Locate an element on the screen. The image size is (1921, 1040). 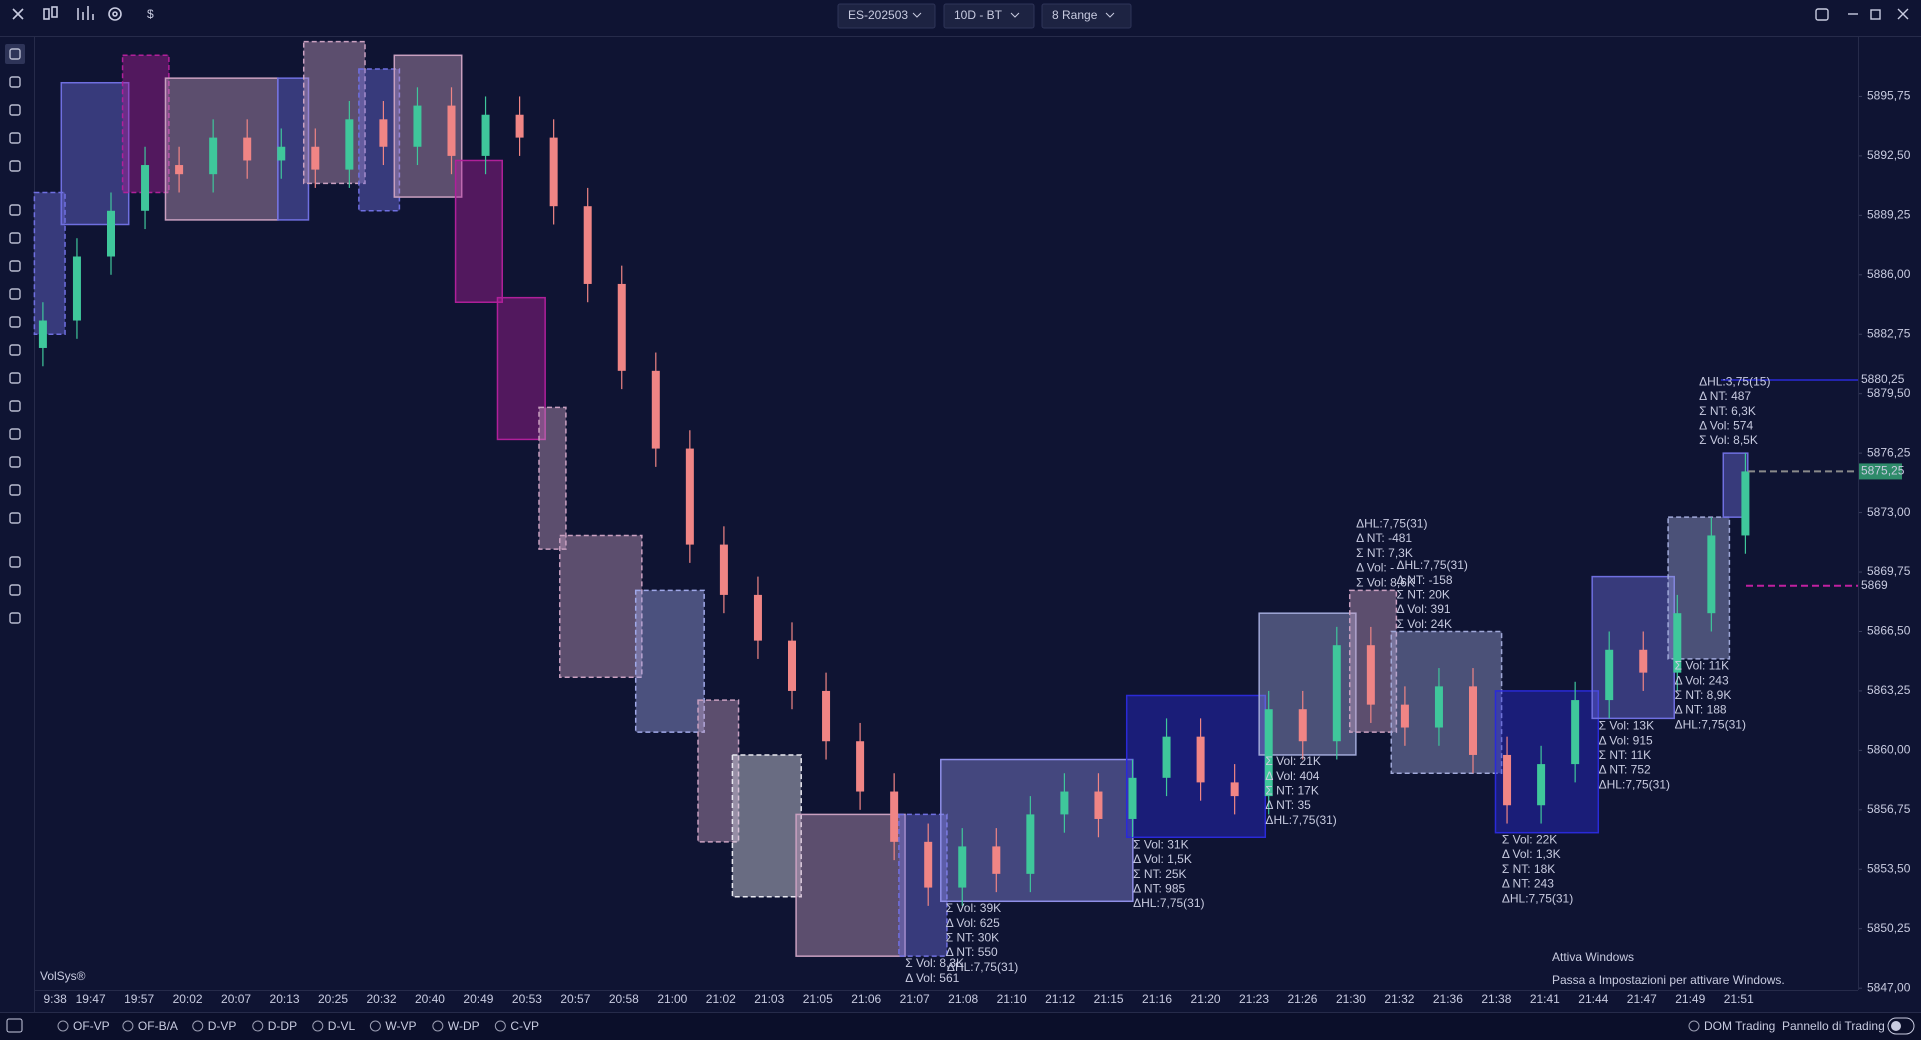
annotation-line: Σ Vol: 8,6K is located at coordinates (1385, 582).